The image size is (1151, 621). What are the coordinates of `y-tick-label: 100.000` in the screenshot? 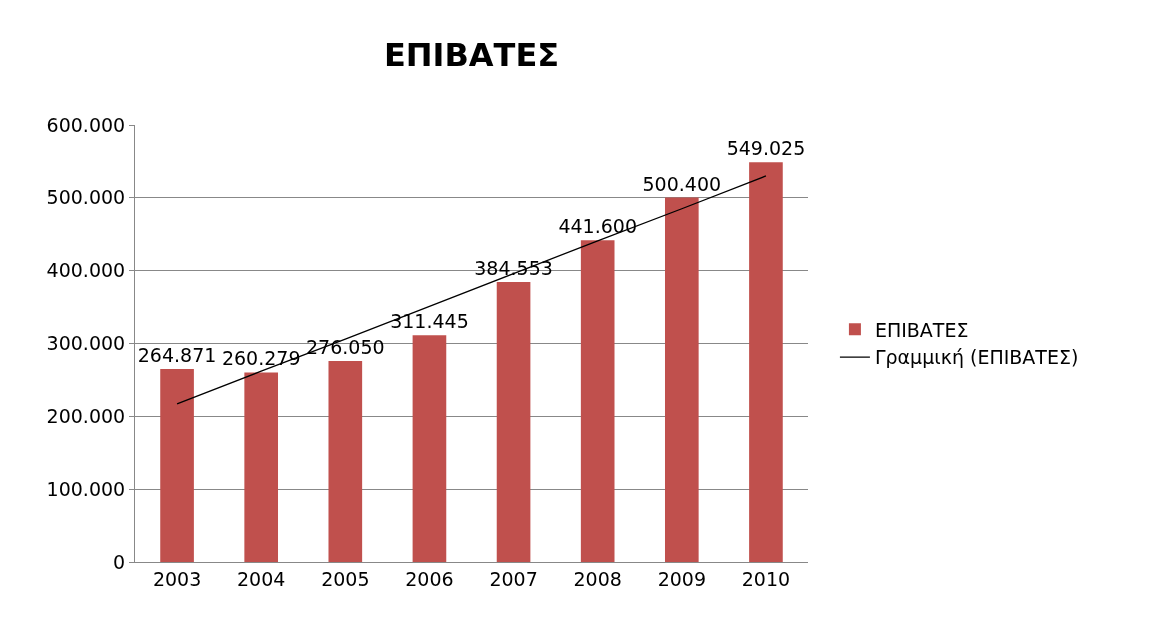 It's located at (86, 488).